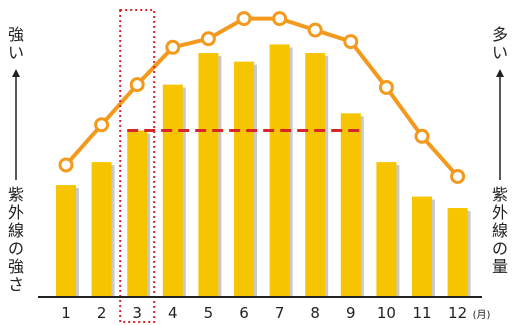  Describe the element at coordinates (386, 313) in the screenshot. I see `tick-label-10: 10` at that location.